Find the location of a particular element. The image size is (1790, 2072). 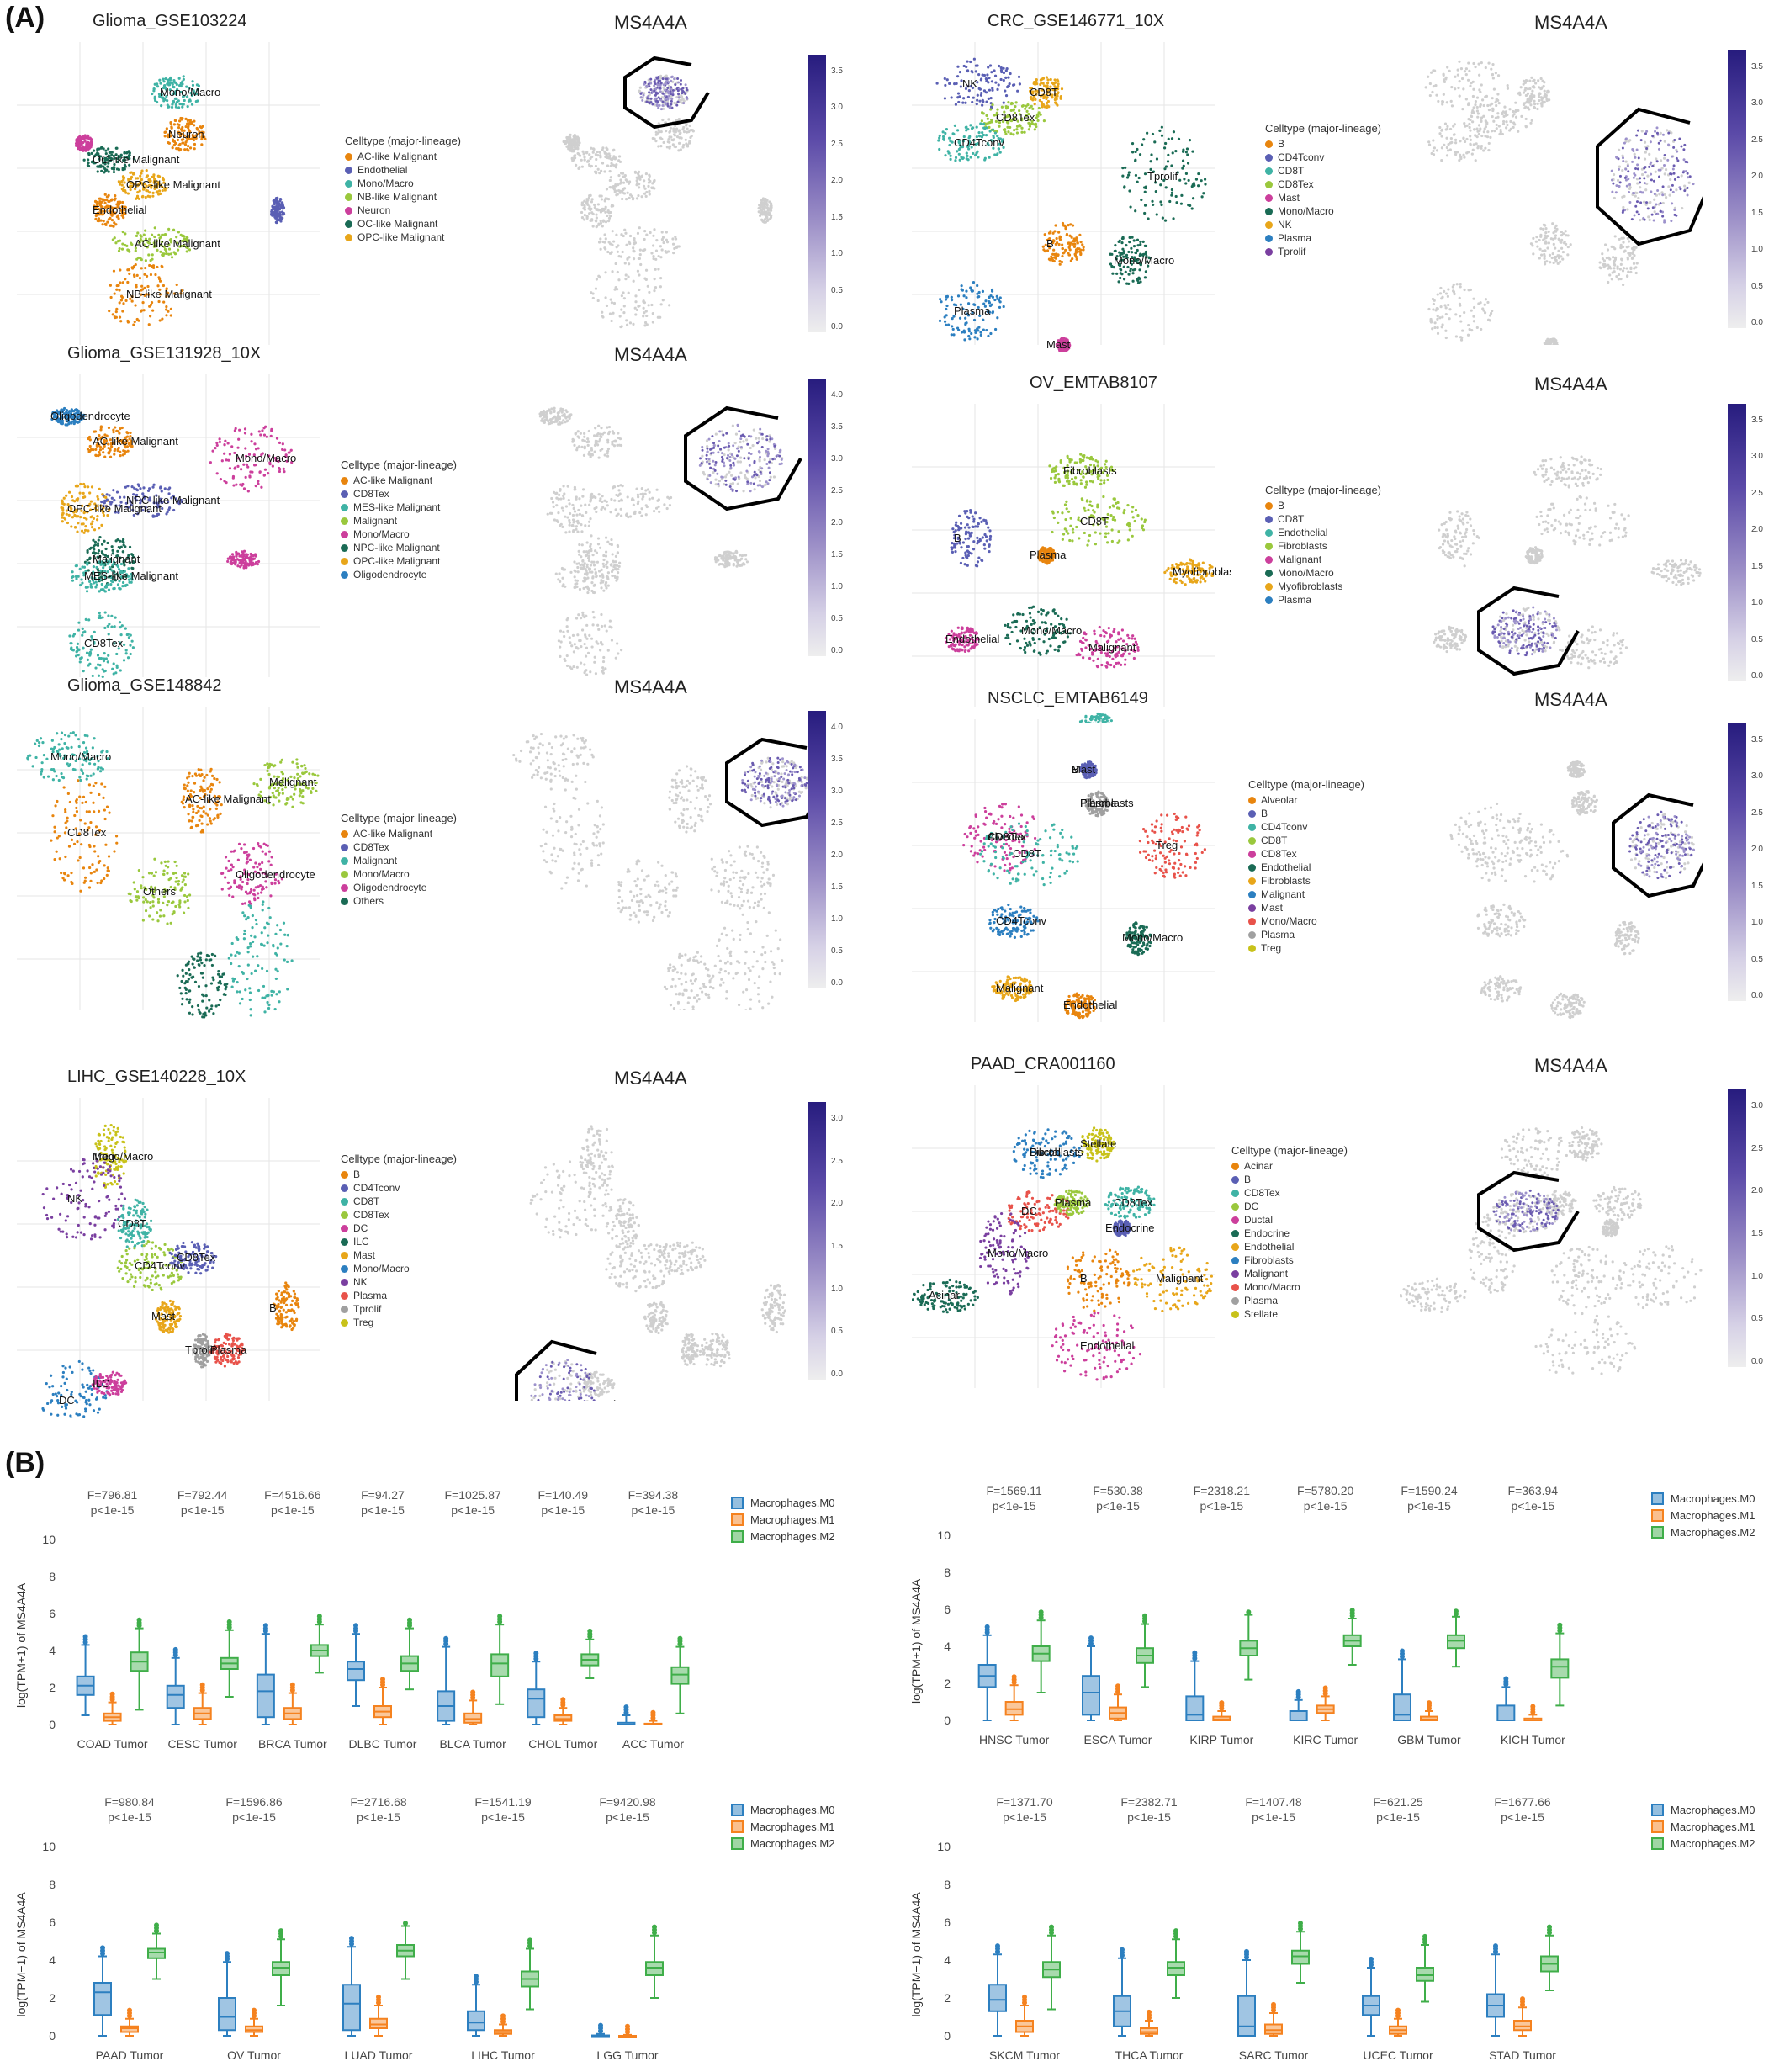

legend-label: DC is located at coordinates (1251, 1206).